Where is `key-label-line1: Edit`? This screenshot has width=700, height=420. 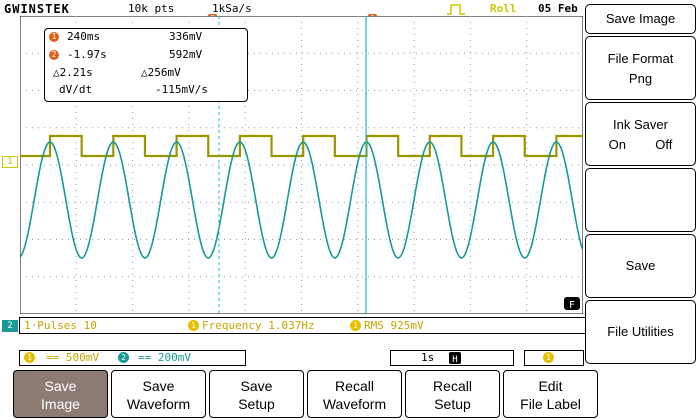
key-label-line1: Edit is located at coordinates (550, 386).